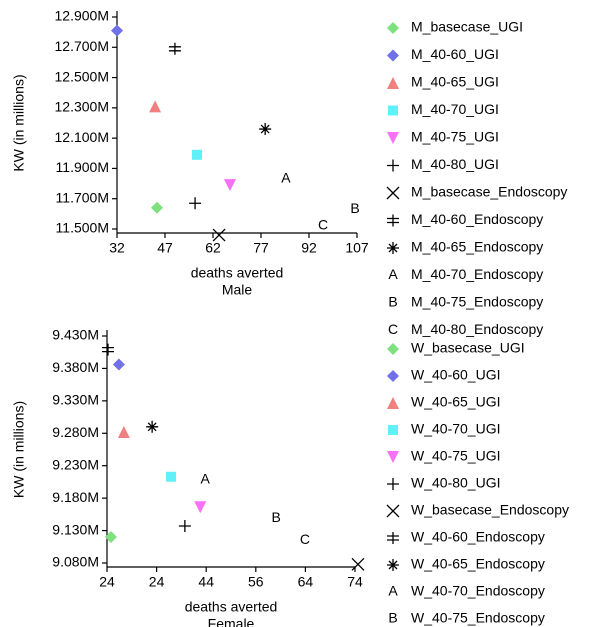 The image size is (601, 627). Describe the element at coordinates (455, 82) in the screenshot. I see `legend-label: M_40-65_UGI` at that location.